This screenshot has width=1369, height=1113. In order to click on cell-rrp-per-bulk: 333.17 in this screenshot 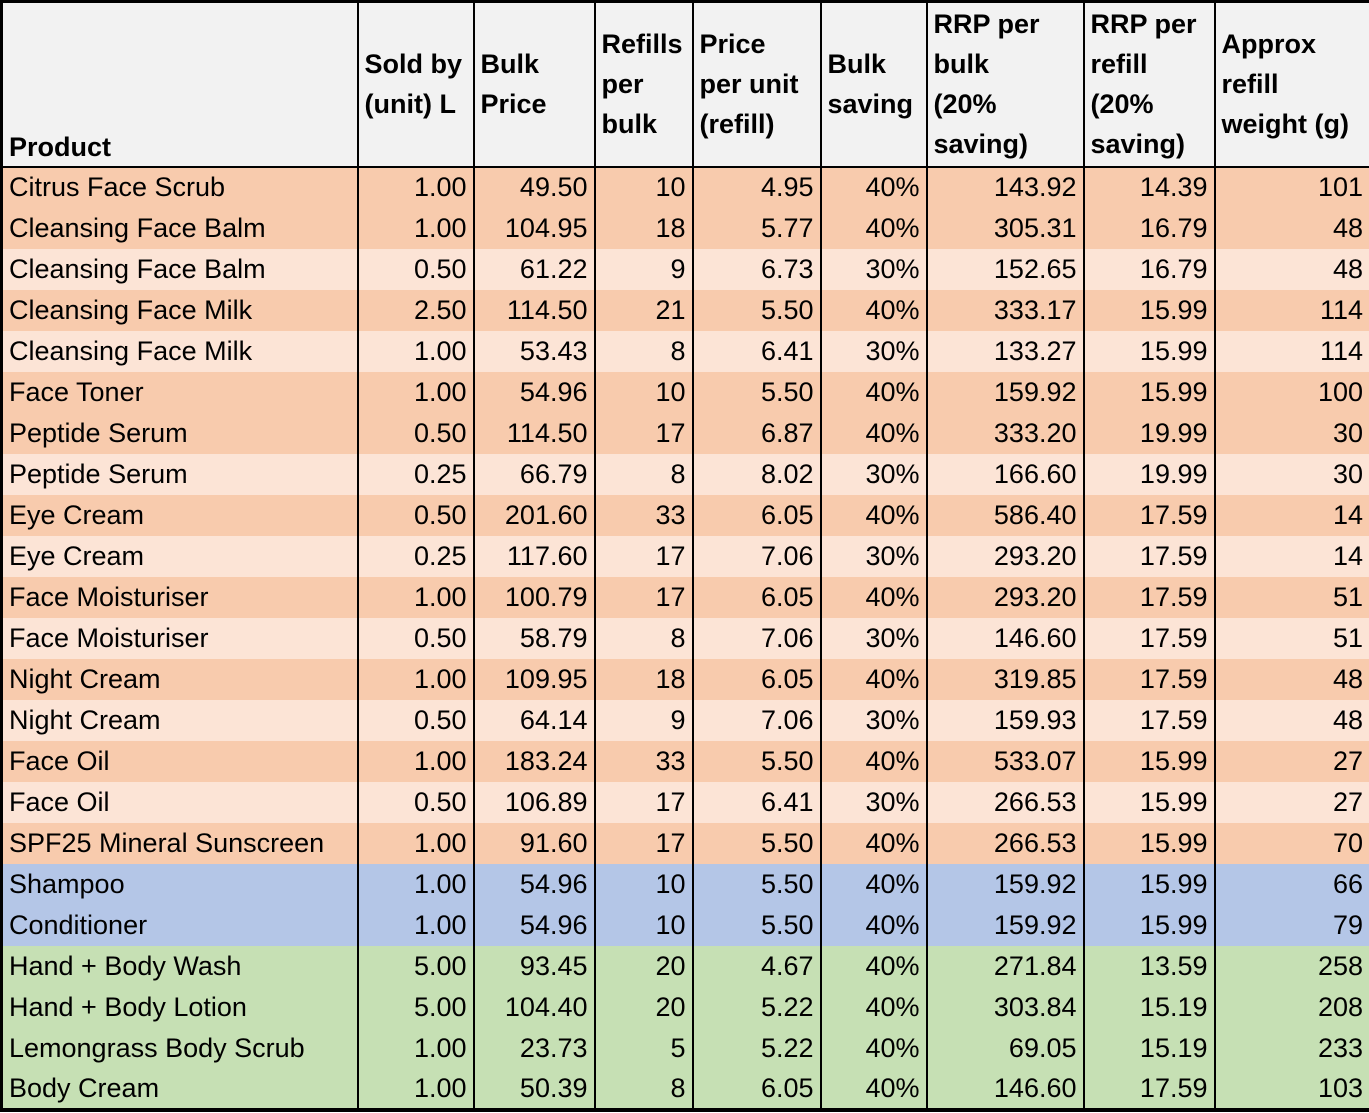, I will do `click(1004, 310)`.